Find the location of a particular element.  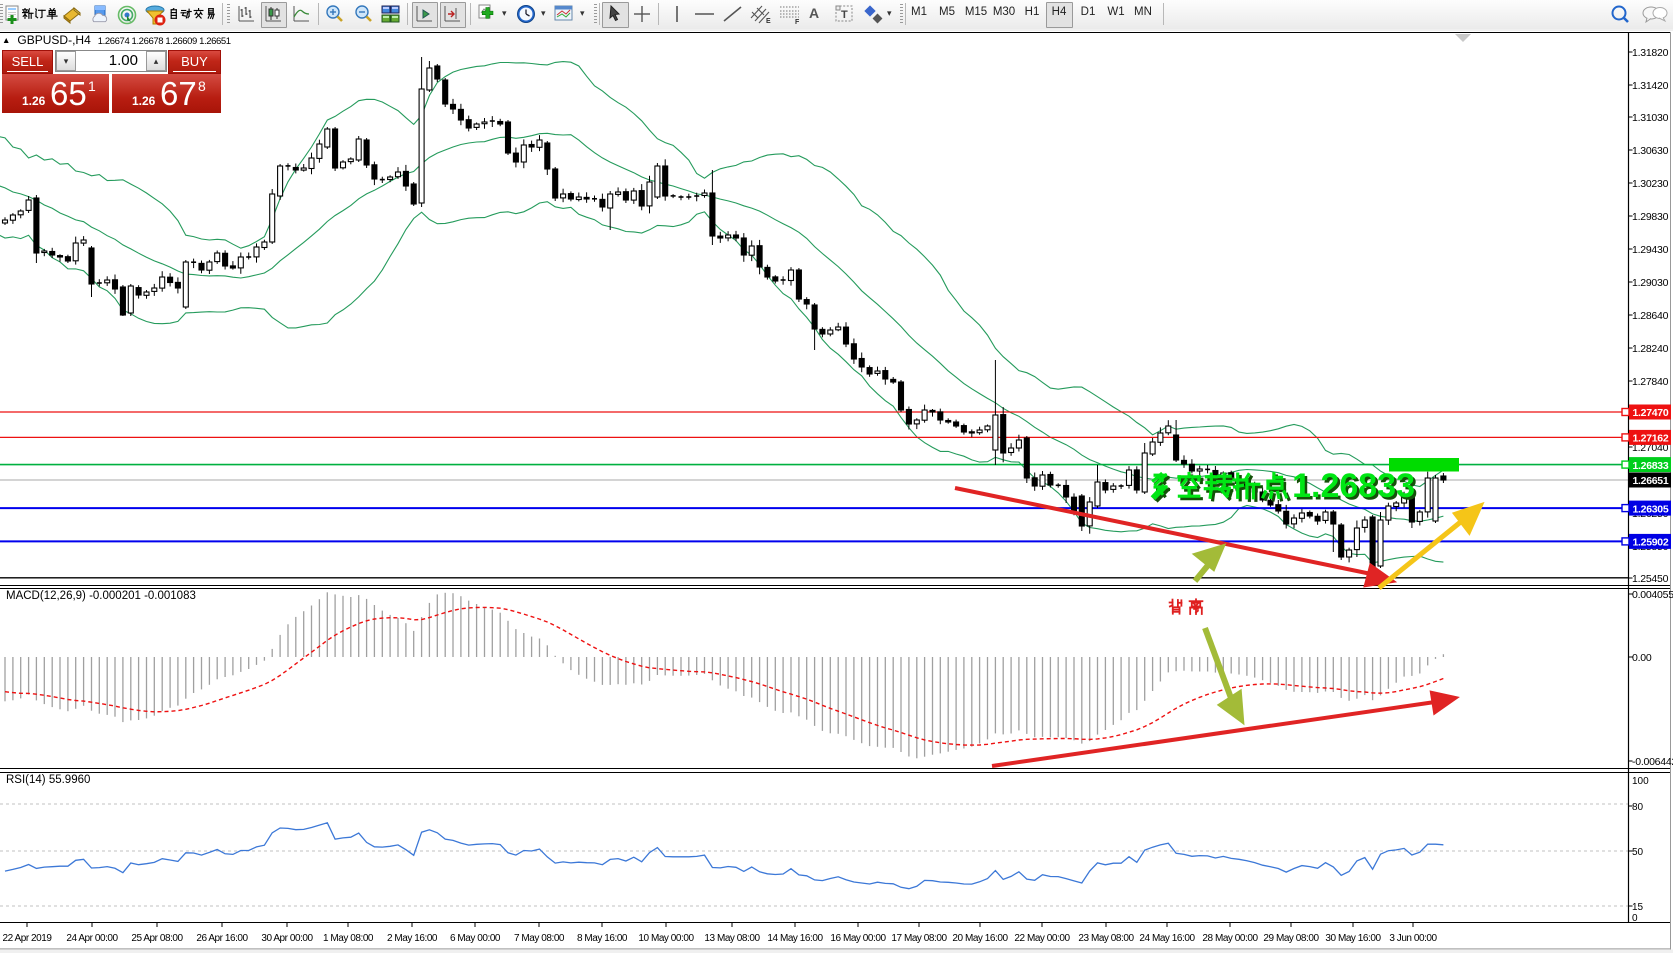

svg-text: 1.29430 is located at coordinates (1650, 250).